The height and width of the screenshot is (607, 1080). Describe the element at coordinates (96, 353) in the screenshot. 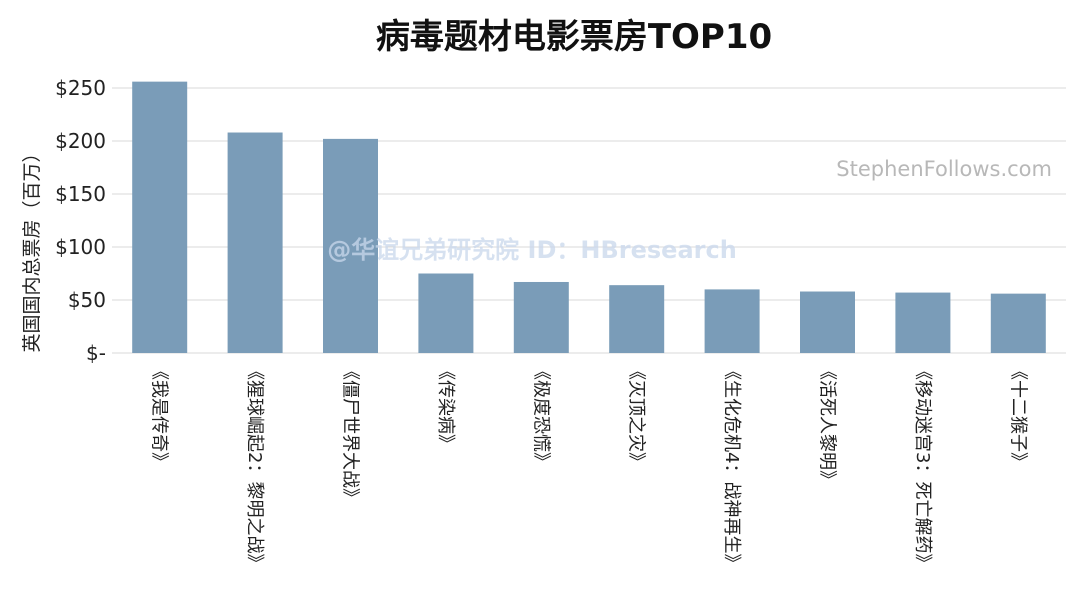

I see `y-tick-label: $-` at that location.